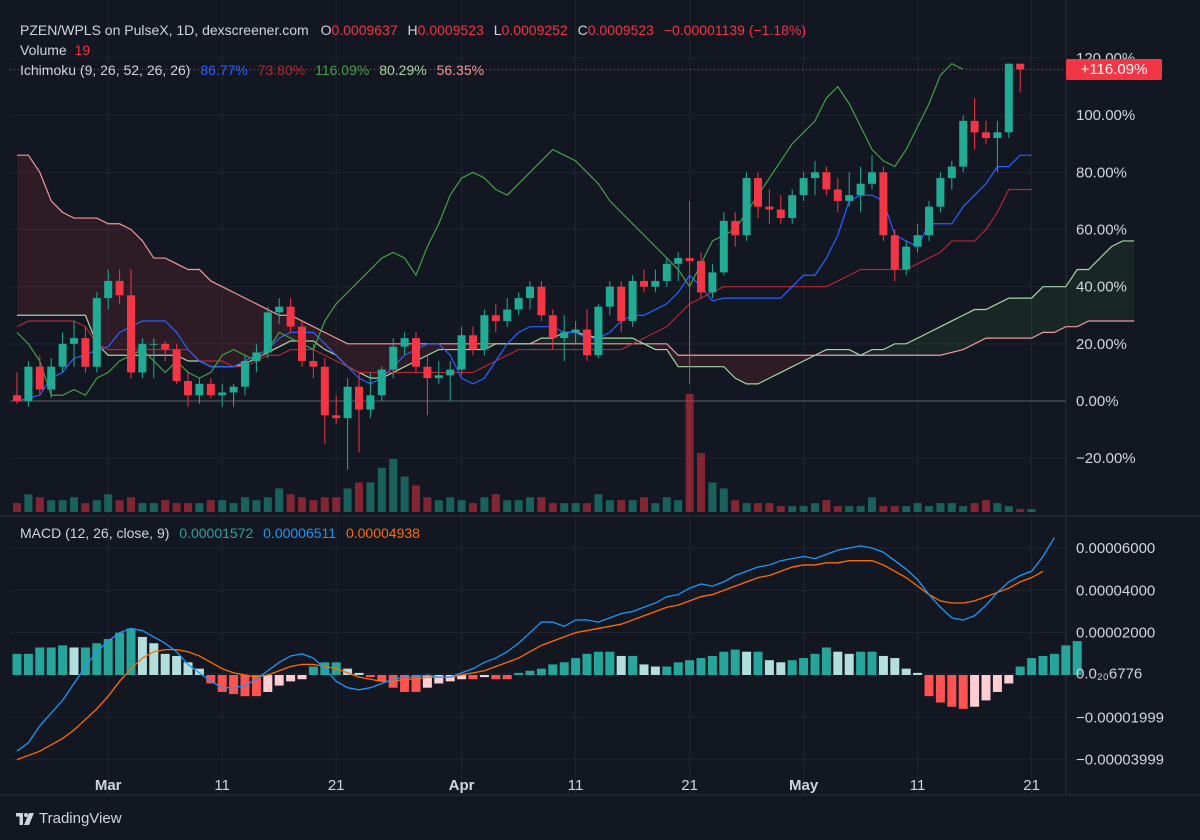 The image size is (1200, 840). Describe the element at coordinates (82, 50) in the screenshot. I see `volume-value: 19` at that location.